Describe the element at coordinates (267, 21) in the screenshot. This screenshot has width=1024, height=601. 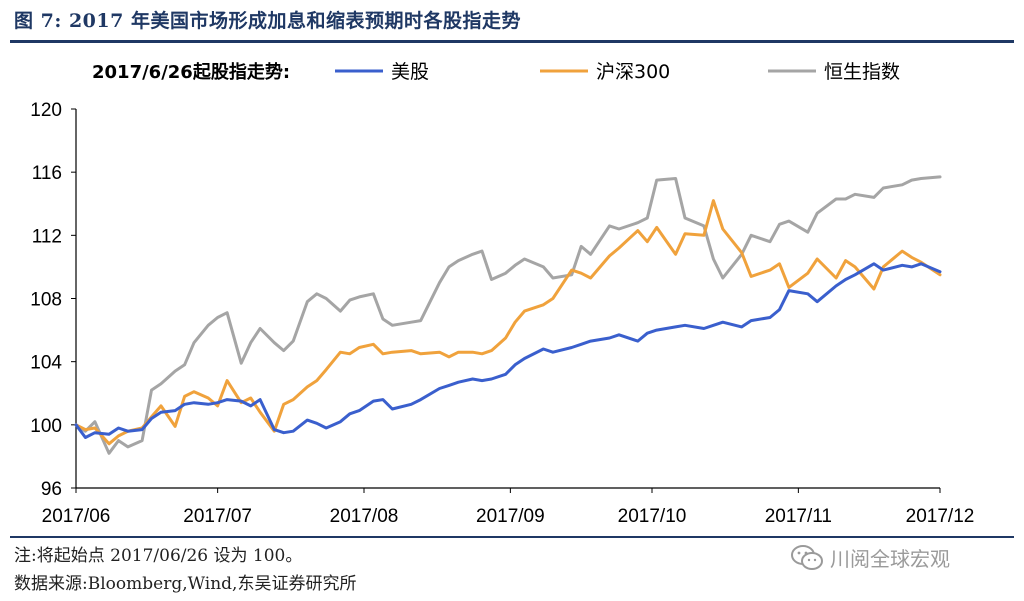
I see `figure-title: 图 7: 2017 年美国市场形成加息和缩表预期时各股指走势` at that location.